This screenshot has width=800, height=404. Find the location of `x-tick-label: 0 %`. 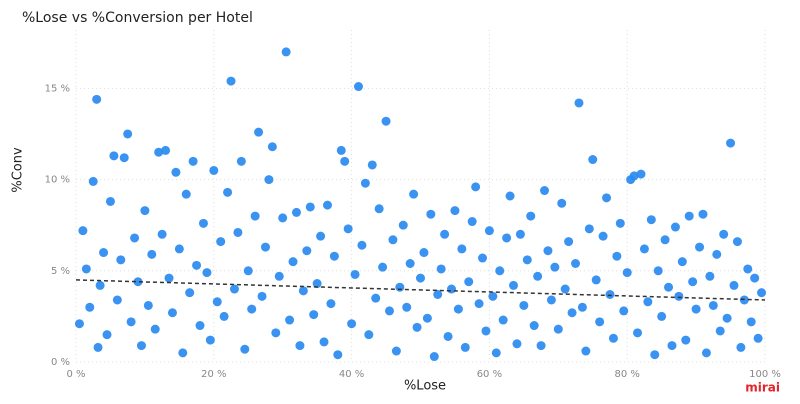

x-tick-label: 0 % is located at coordinates (75, 374).